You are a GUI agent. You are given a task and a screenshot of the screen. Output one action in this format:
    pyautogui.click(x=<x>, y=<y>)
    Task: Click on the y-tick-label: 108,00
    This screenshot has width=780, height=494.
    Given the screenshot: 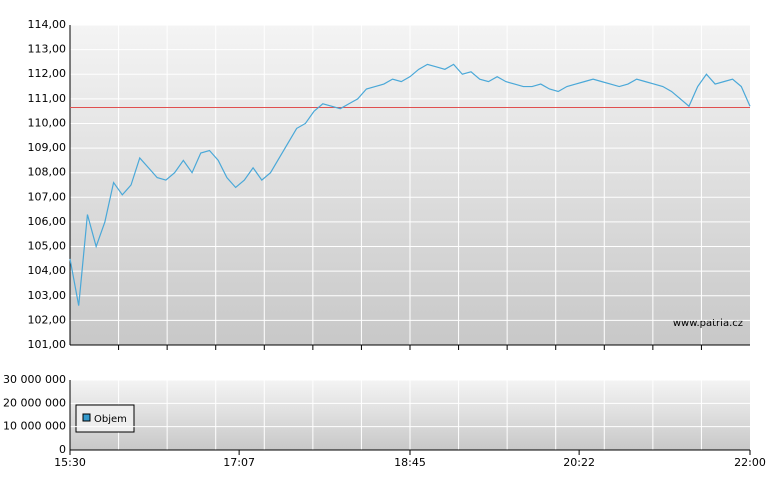 What is the action you would take?
    pyautogui.click(x=47, y=172)
    